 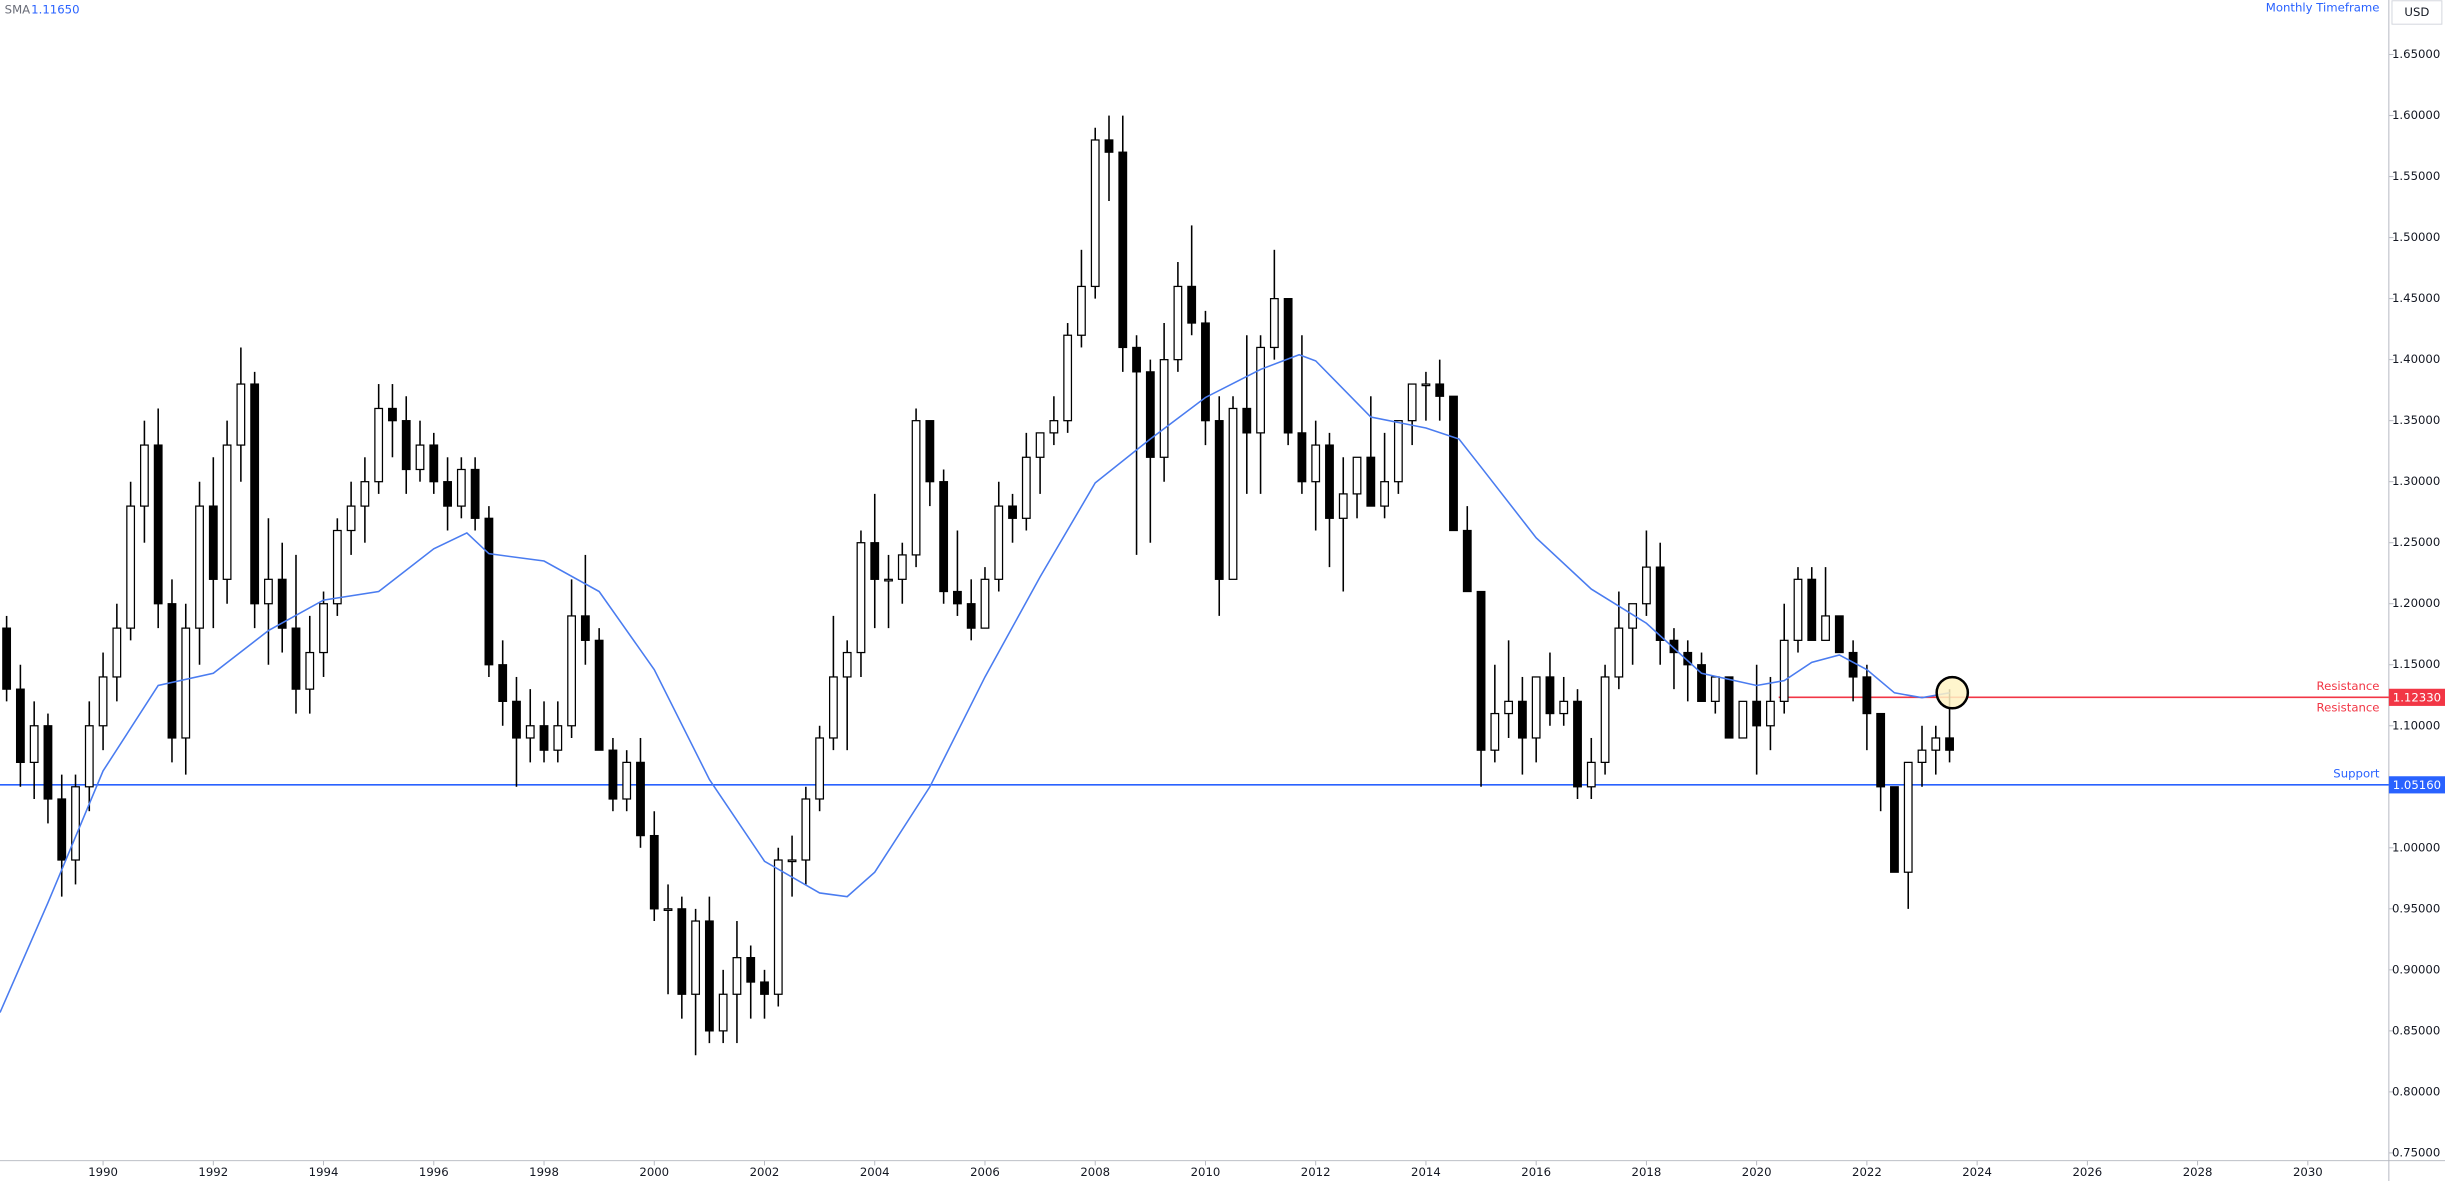 What do you see at coordinates (2416, 542) in the screenshot?
I see `y-tick-label: 1.25000` at bounding box center [2416, 542].